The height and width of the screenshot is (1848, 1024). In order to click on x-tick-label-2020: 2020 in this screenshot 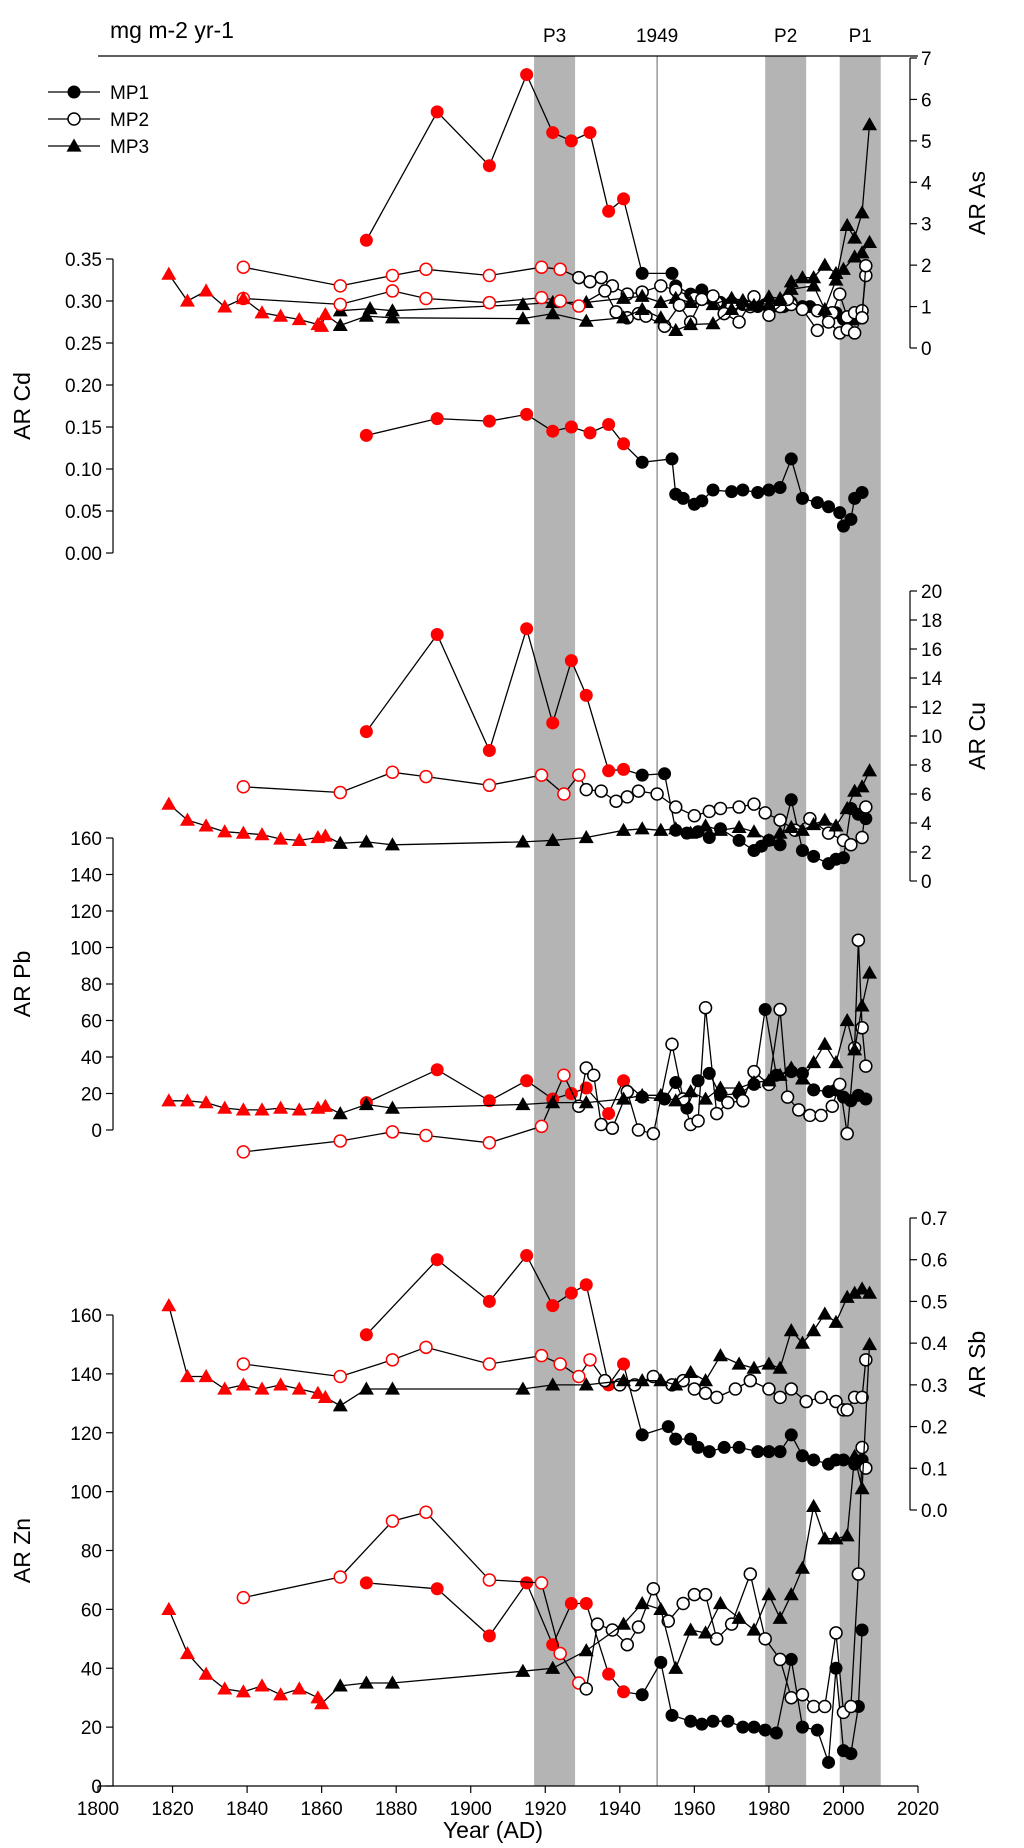, I will do `click(918, 1809)`.